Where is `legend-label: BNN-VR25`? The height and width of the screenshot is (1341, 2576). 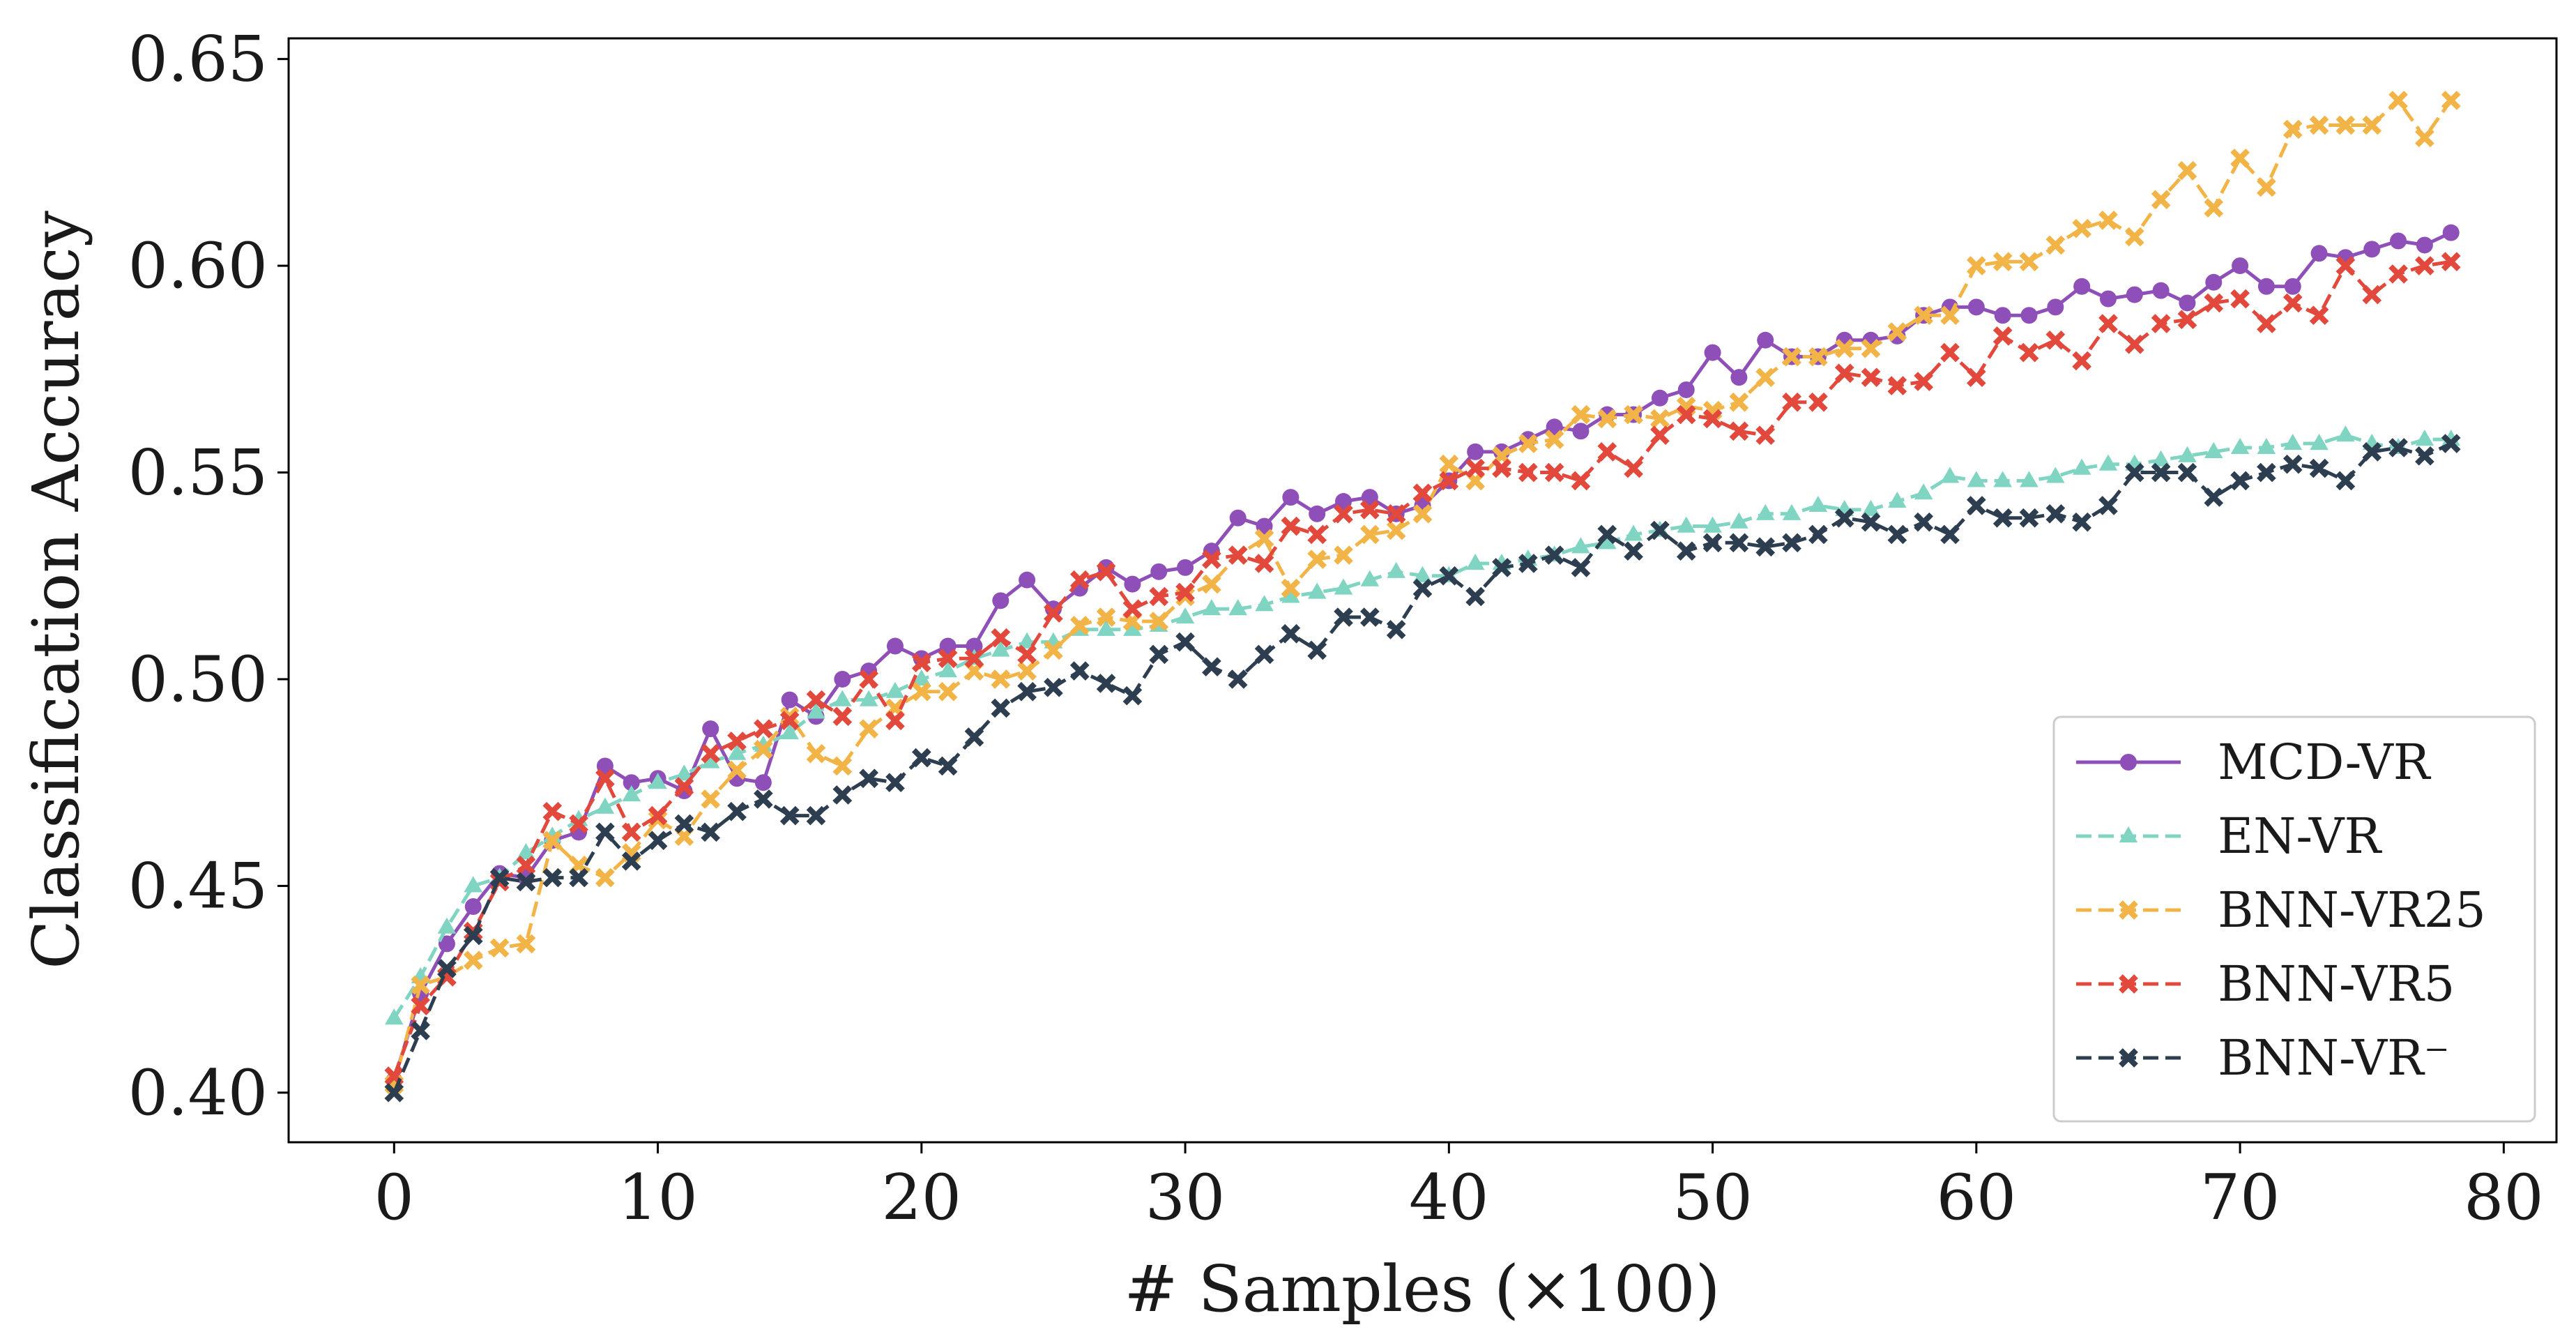 legend-label: BNN-VR25 is located at coordinates (2352, 910).